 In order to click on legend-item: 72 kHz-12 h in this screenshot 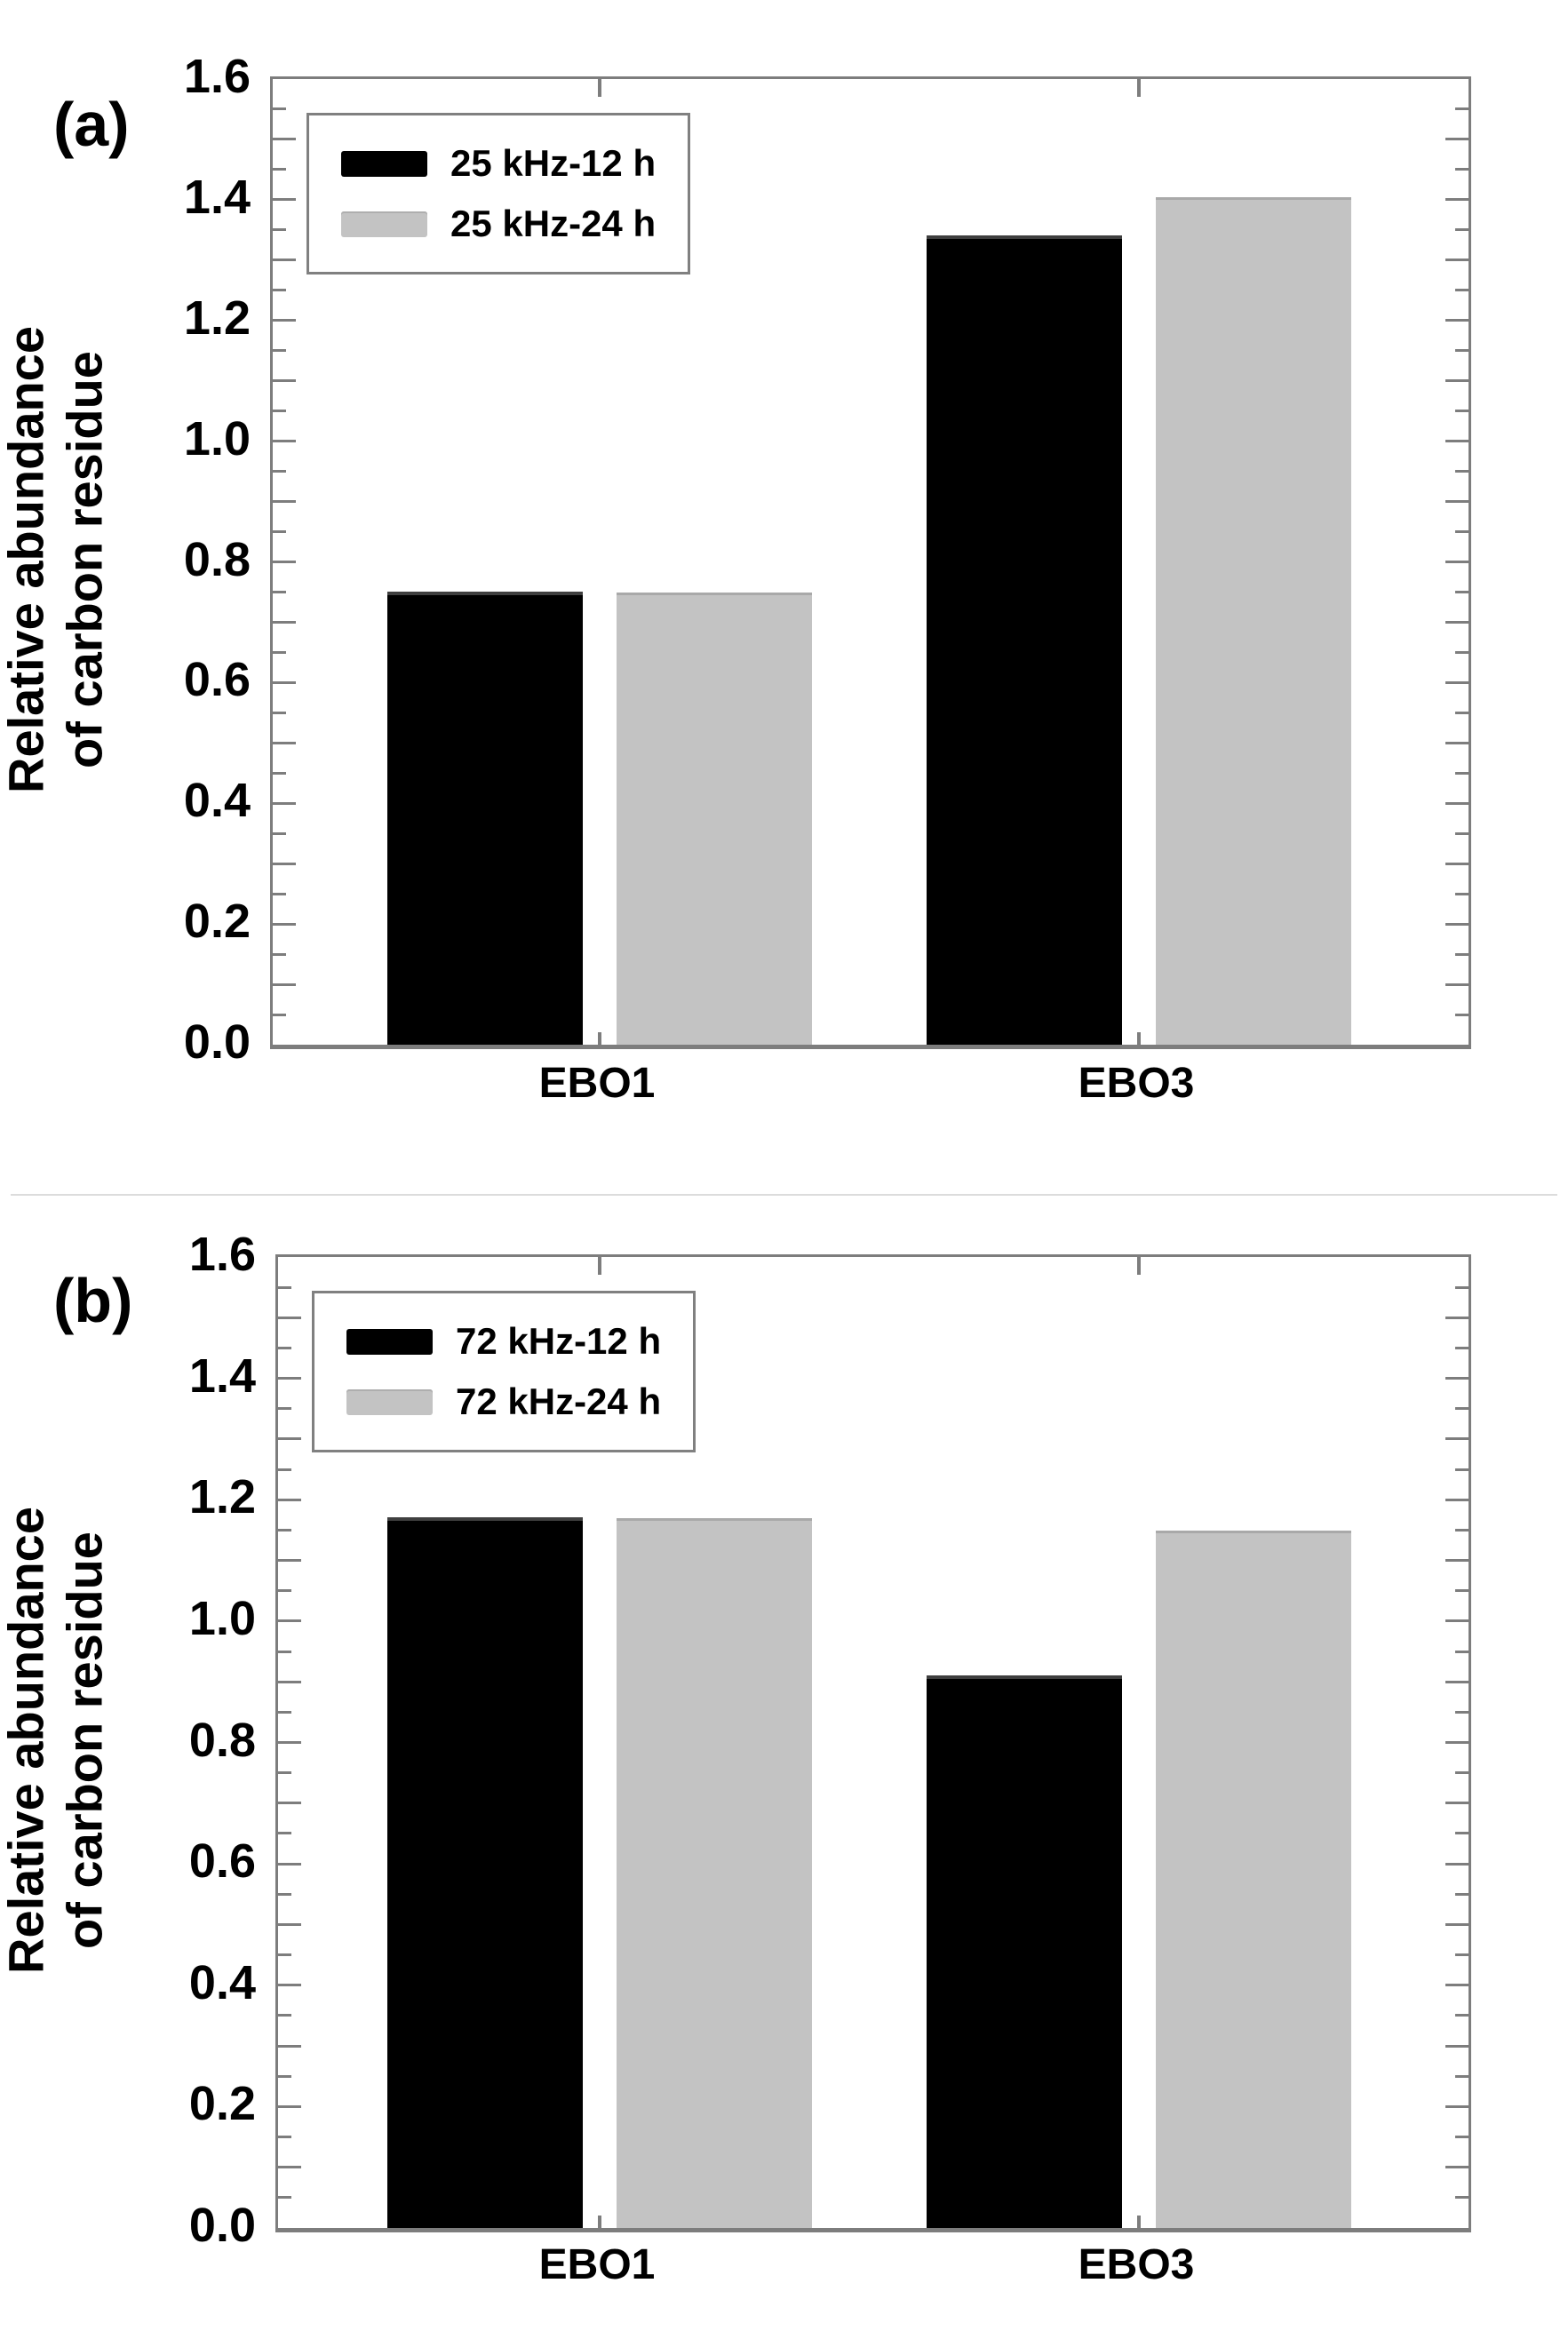, I will do `click(504, 1341)`.